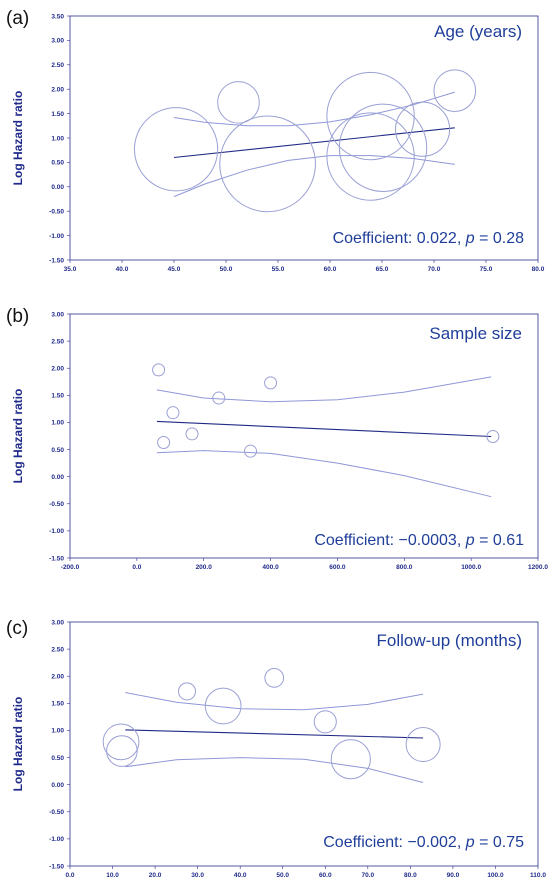 This screenshot has width=550, height=894. What do you see at coordinates (197, 875) in the screenshot?
I see `x-tick-label-c: 30.0` at bounding box center [197, 875].